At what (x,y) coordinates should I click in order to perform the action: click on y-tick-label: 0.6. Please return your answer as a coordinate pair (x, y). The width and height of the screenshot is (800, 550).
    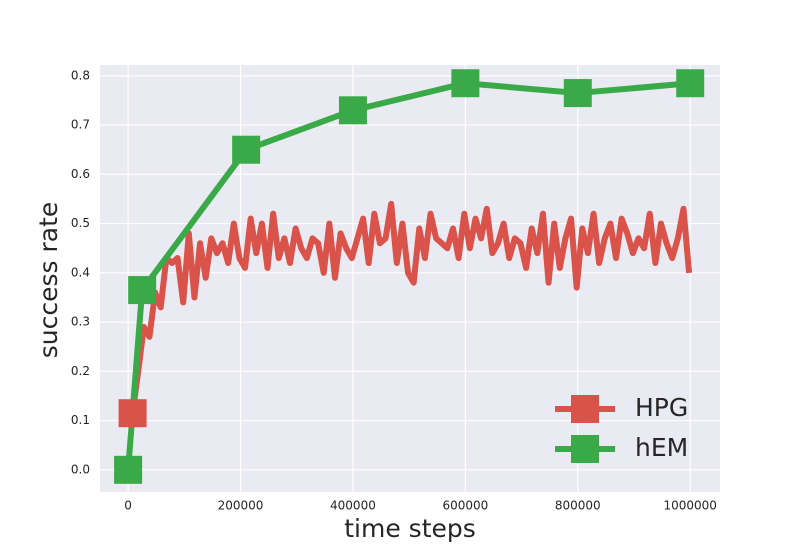
    Looking at the image, I should click on (80, 174).